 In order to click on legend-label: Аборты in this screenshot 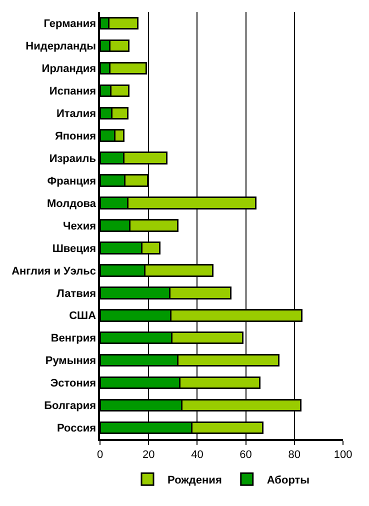, I will do `click(288, 480)`.